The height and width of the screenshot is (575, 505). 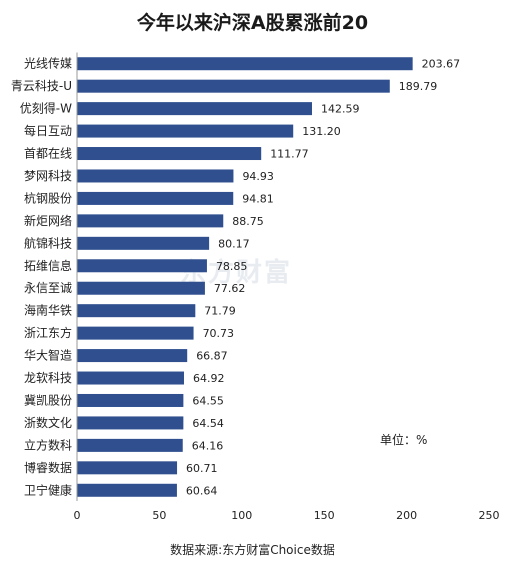 I want to click on category-label: 浙江东方, so click(x=48, y=332).